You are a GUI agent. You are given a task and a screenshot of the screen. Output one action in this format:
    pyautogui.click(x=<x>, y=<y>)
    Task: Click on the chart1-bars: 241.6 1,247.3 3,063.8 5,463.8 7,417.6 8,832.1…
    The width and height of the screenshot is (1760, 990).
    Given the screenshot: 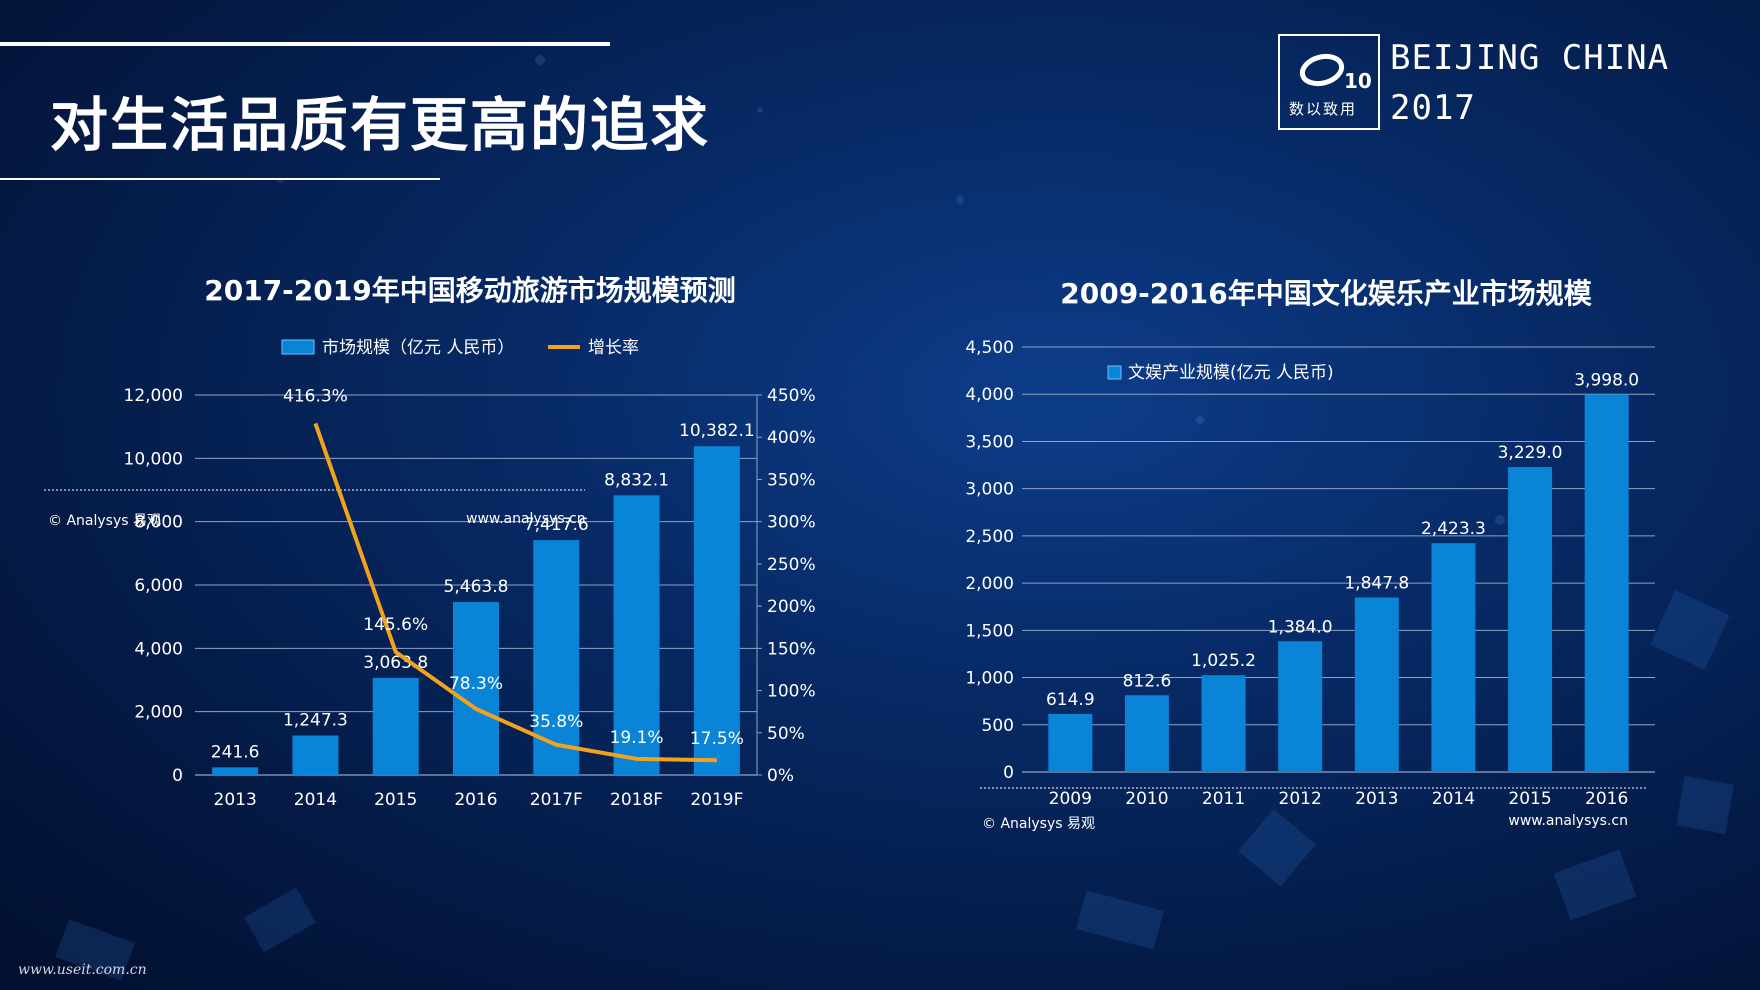 What is the action you would take?
    pyautogui.click(x=483, y=598)
    